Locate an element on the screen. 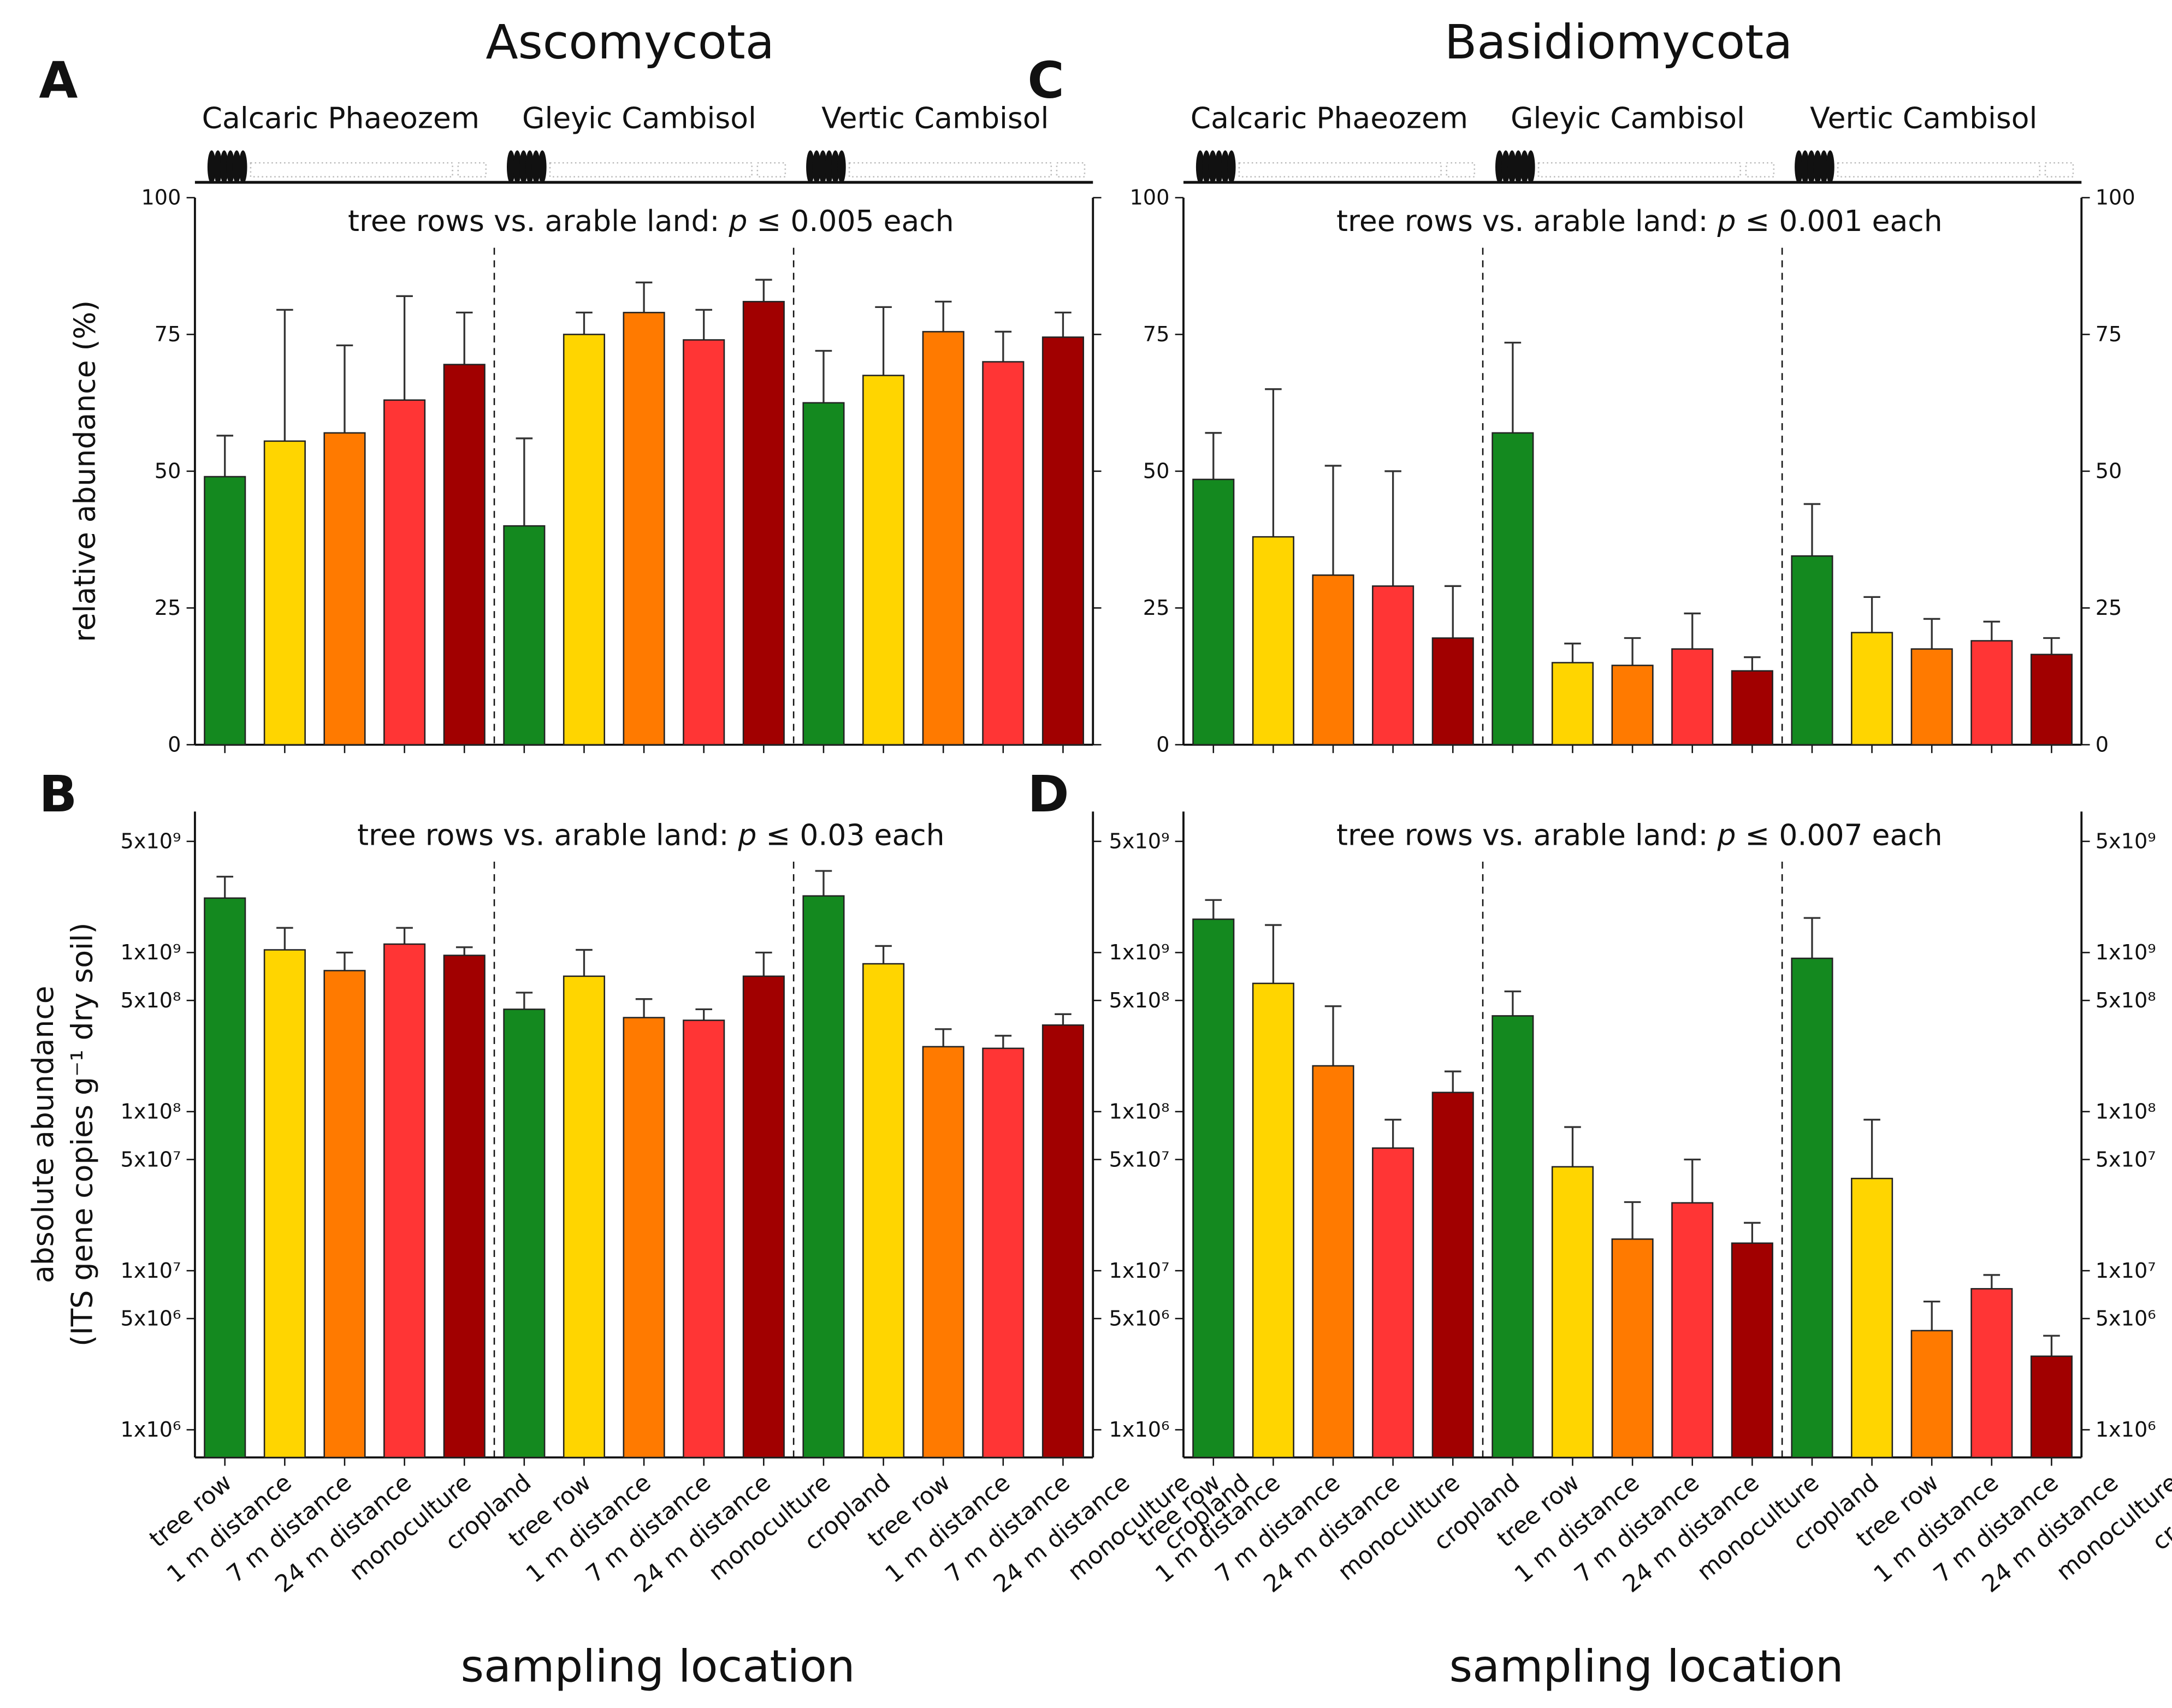 The image size is (2172, 1708). panel-label: B is located at coordinates (58, 794).